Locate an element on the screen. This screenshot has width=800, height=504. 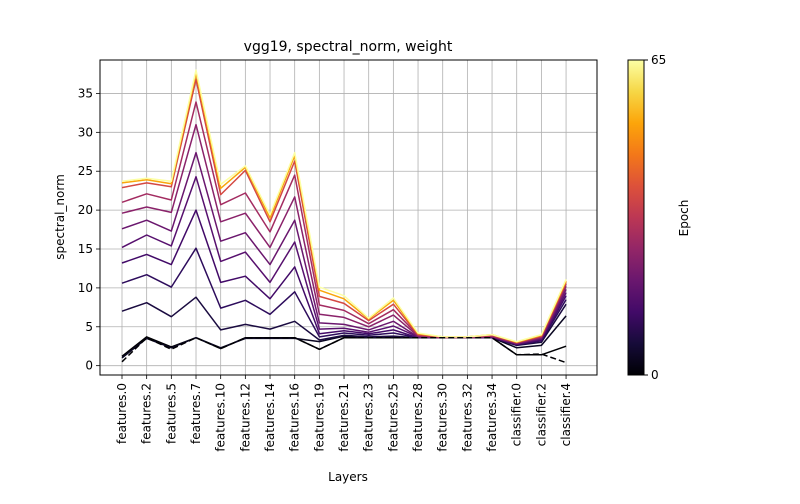
x-tick-label: features.16 is located at coordinates (295, 417).